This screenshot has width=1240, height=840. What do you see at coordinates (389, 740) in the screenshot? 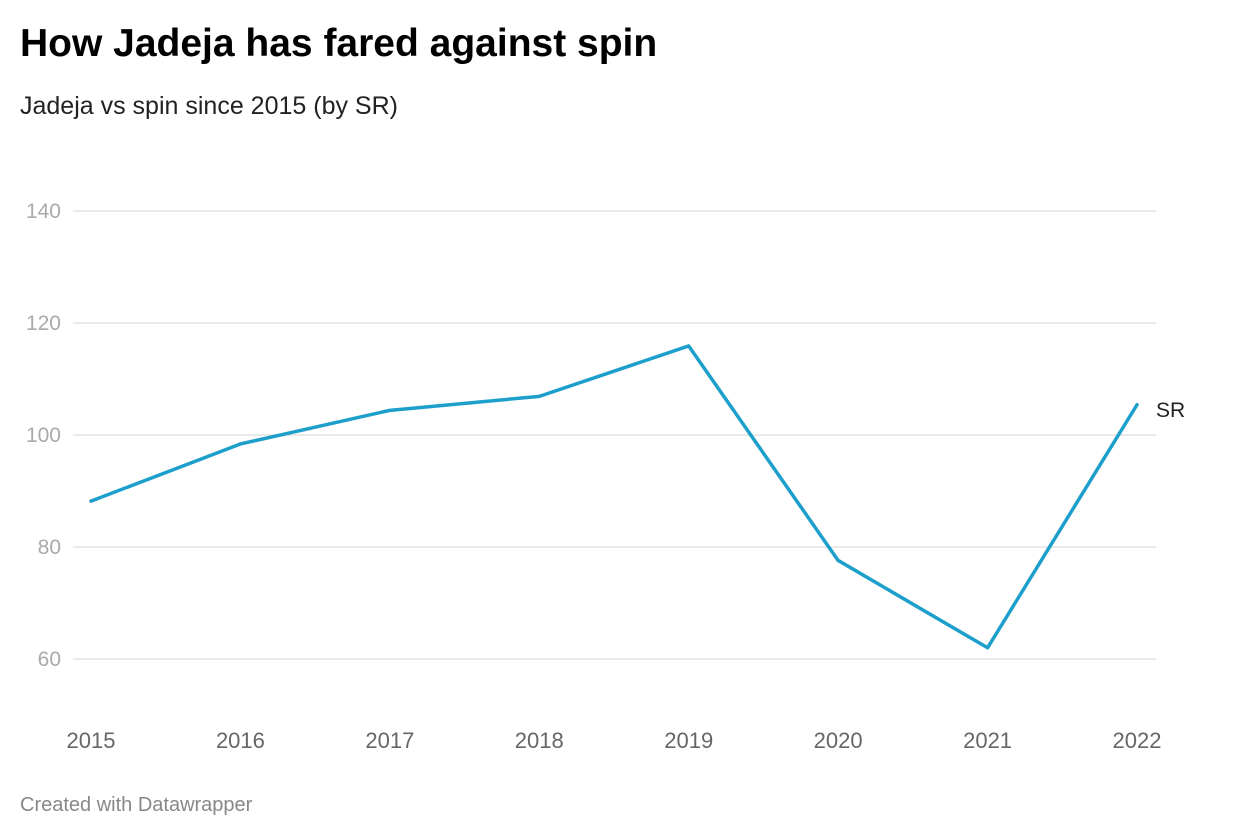
I see `x-tick-label: 2017` at bounding box center [389, 740].